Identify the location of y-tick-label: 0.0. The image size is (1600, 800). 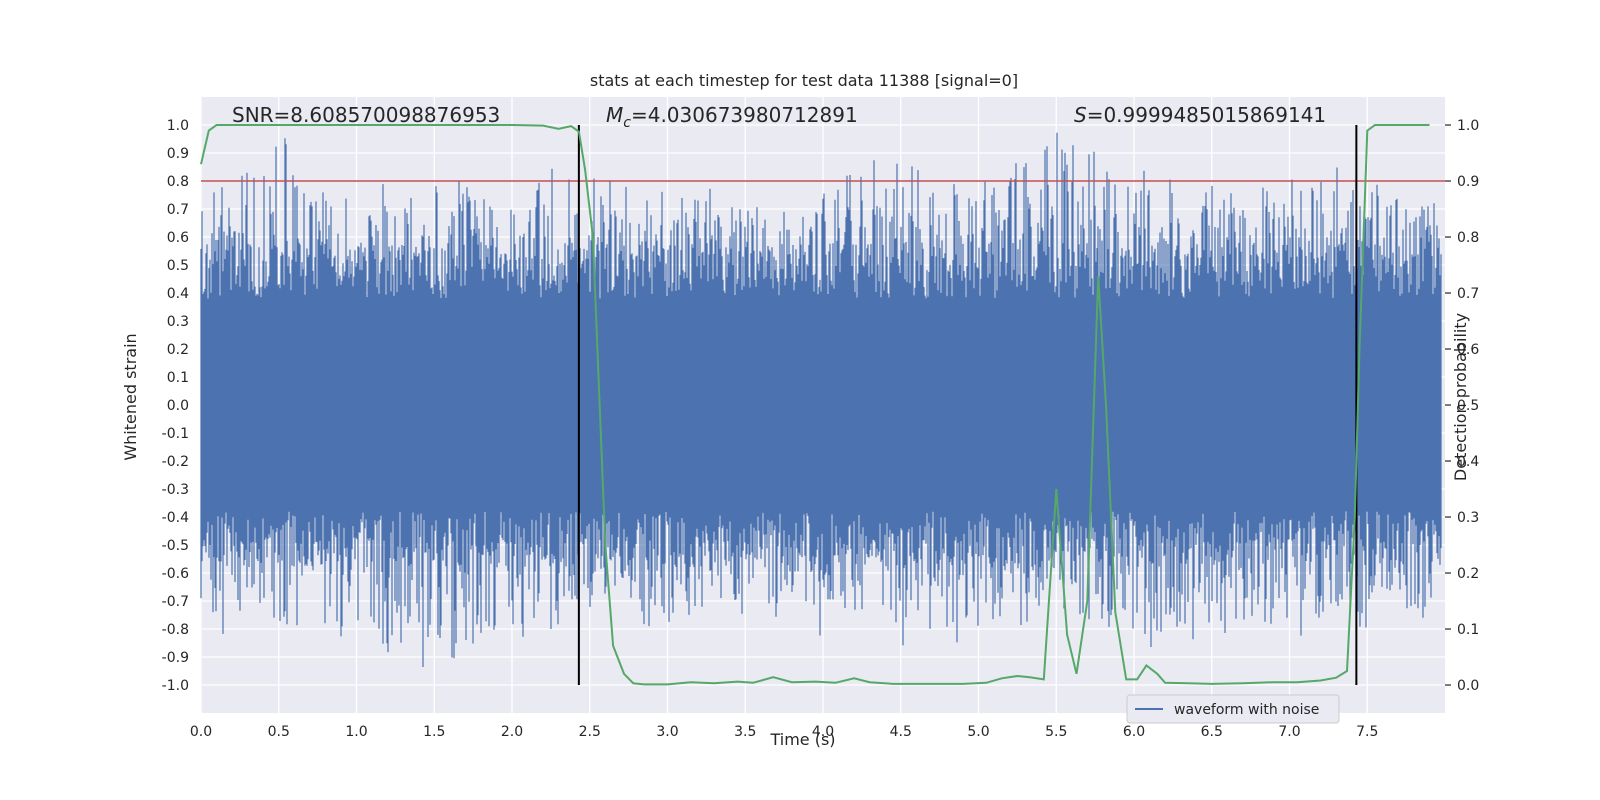
(178, 406).